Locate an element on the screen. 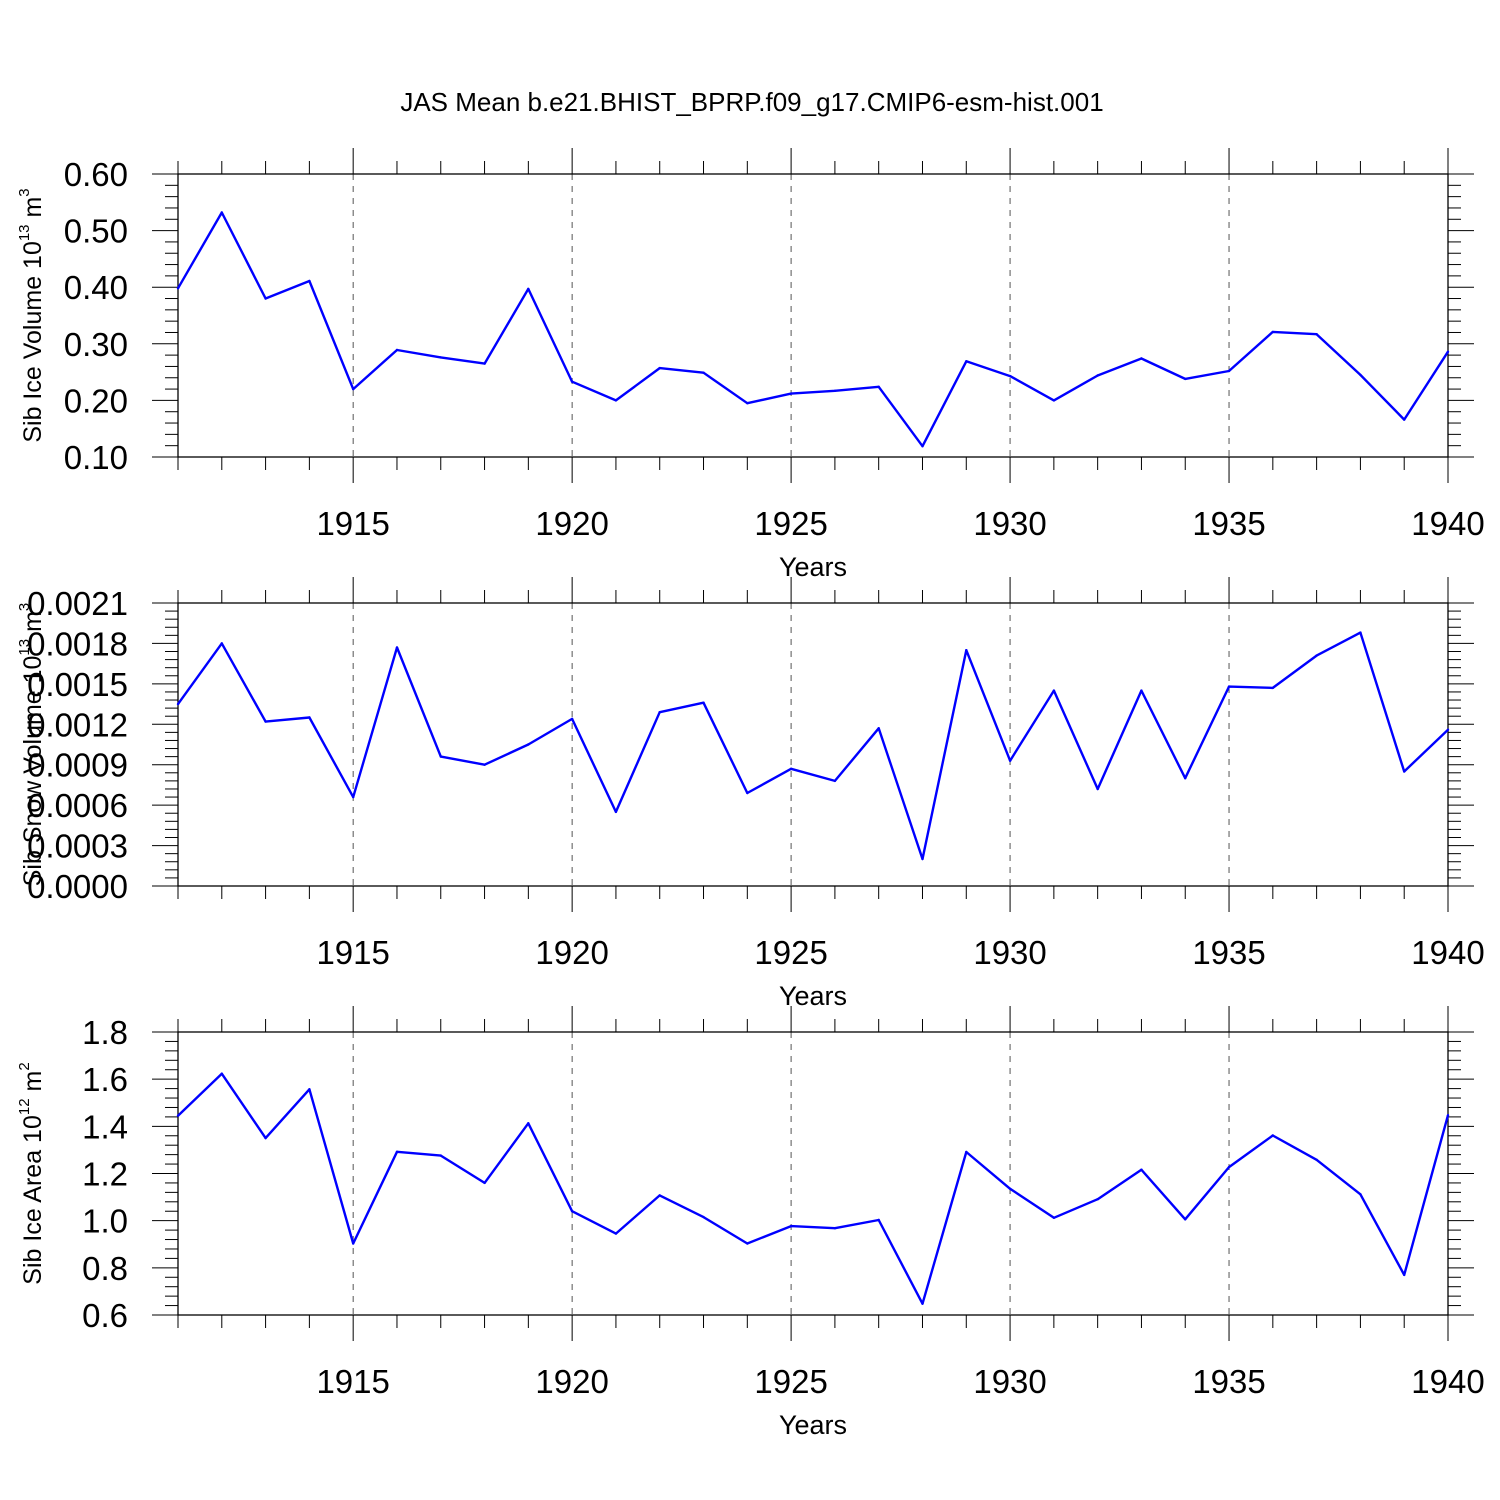 This screenshot has width=1500, height=1500. y-tick-label: 0.0009 is located at coordinates (77, 765).